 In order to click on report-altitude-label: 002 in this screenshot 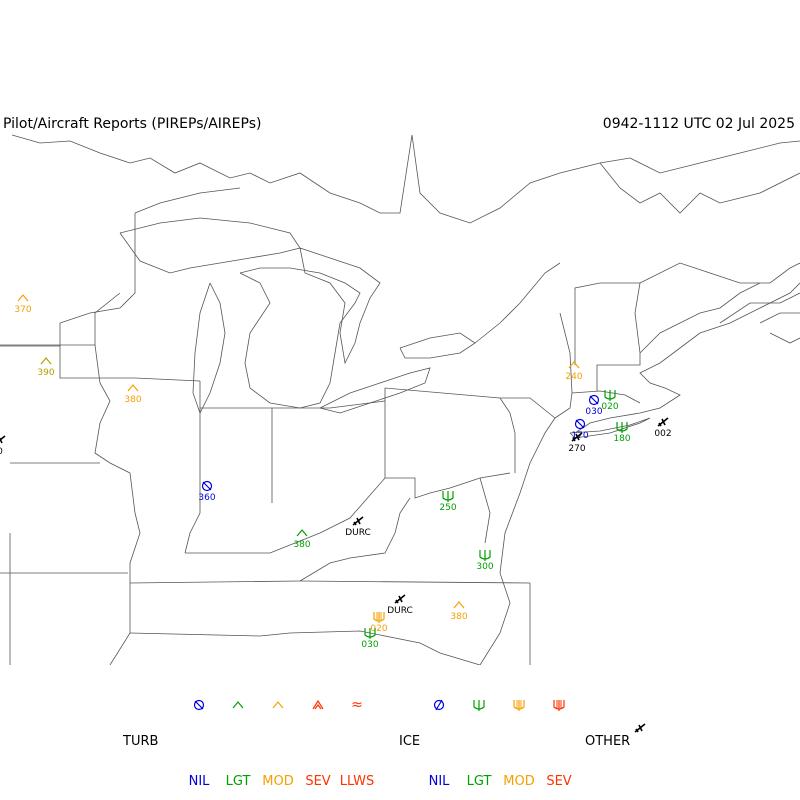, I will do `click(662, 434)`.